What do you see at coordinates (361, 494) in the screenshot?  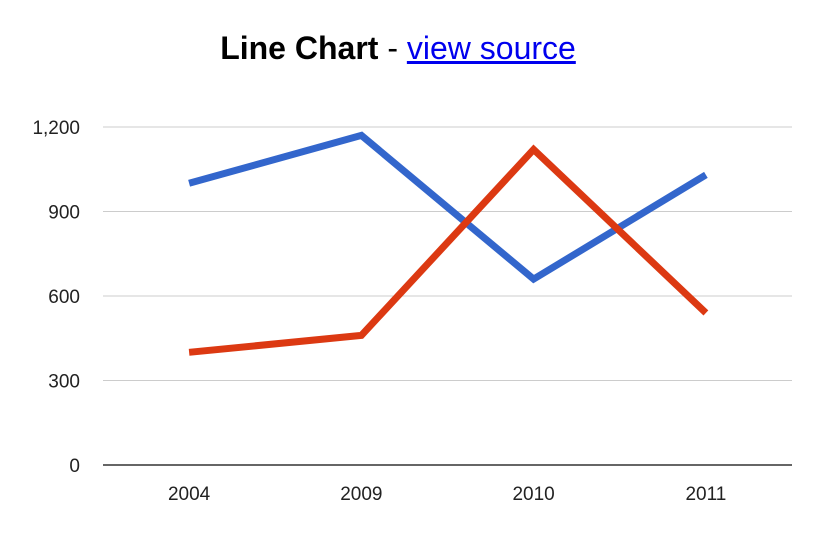 I see `x-tick-label: 2009` at bounding box center [361, 494].